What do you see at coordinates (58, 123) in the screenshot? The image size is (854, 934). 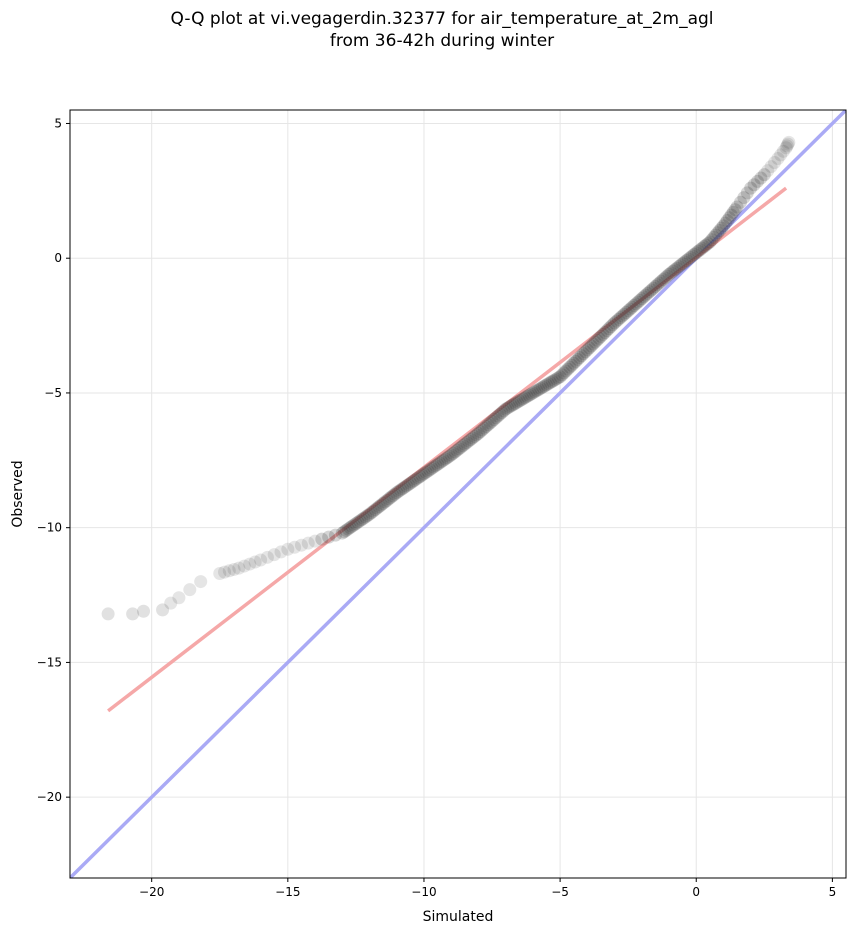 I see `y-tick-label: 5` at bounding box center [58, 123].